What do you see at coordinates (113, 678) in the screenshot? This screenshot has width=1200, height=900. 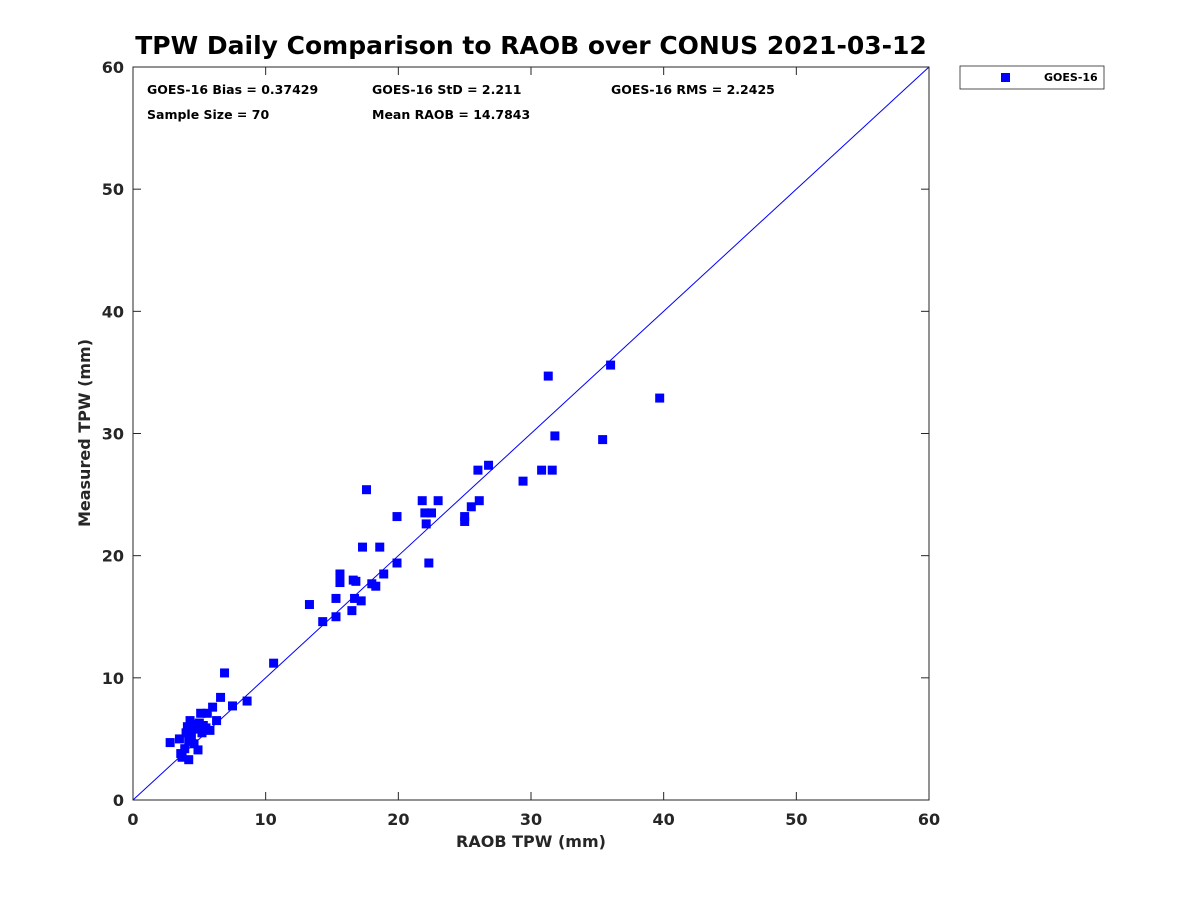 I see `y-tick-label: 10` at bounding box center [113, 678].